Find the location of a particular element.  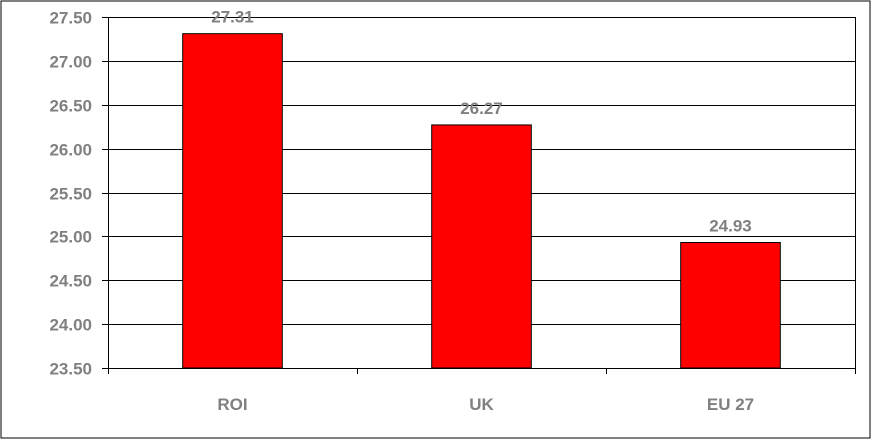

y-tick-label: 25.50 is located at coordinates (70, 194).